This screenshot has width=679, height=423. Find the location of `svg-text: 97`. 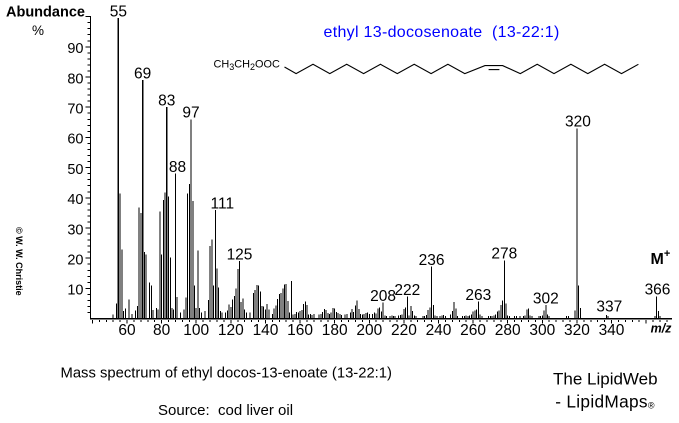

svg-text: 97 is located at coordinates (190, 113).